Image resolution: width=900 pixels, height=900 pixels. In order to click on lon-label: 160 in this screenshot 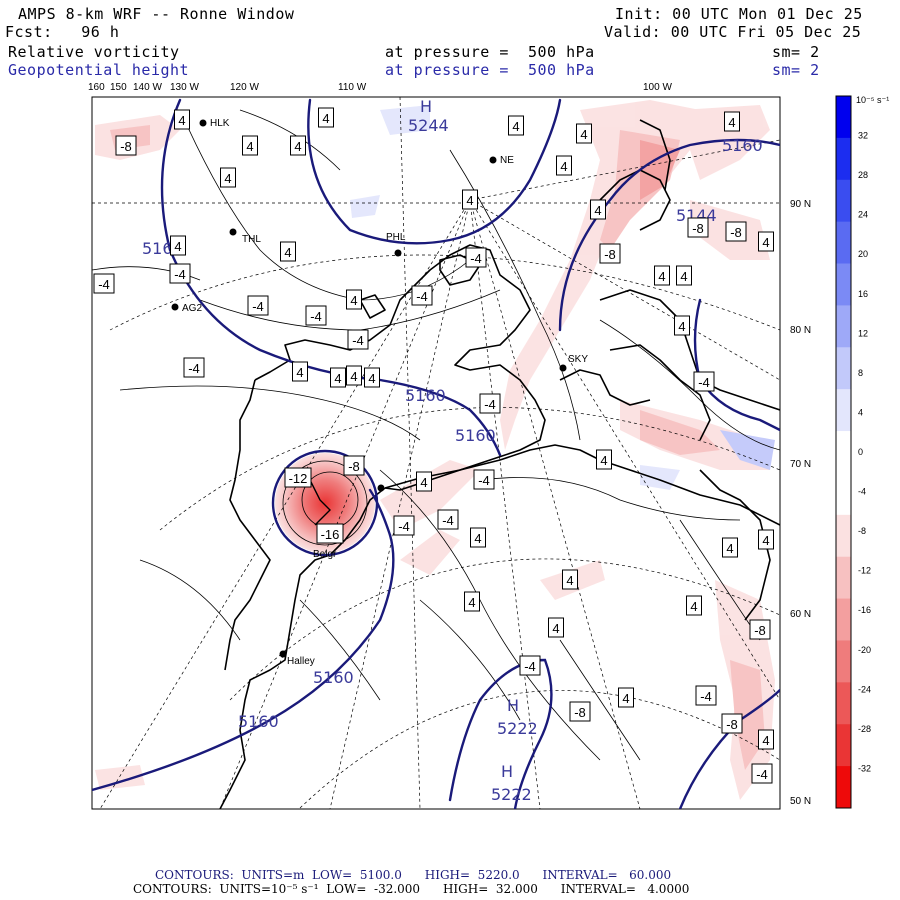, I will do `click(96, 87)`.